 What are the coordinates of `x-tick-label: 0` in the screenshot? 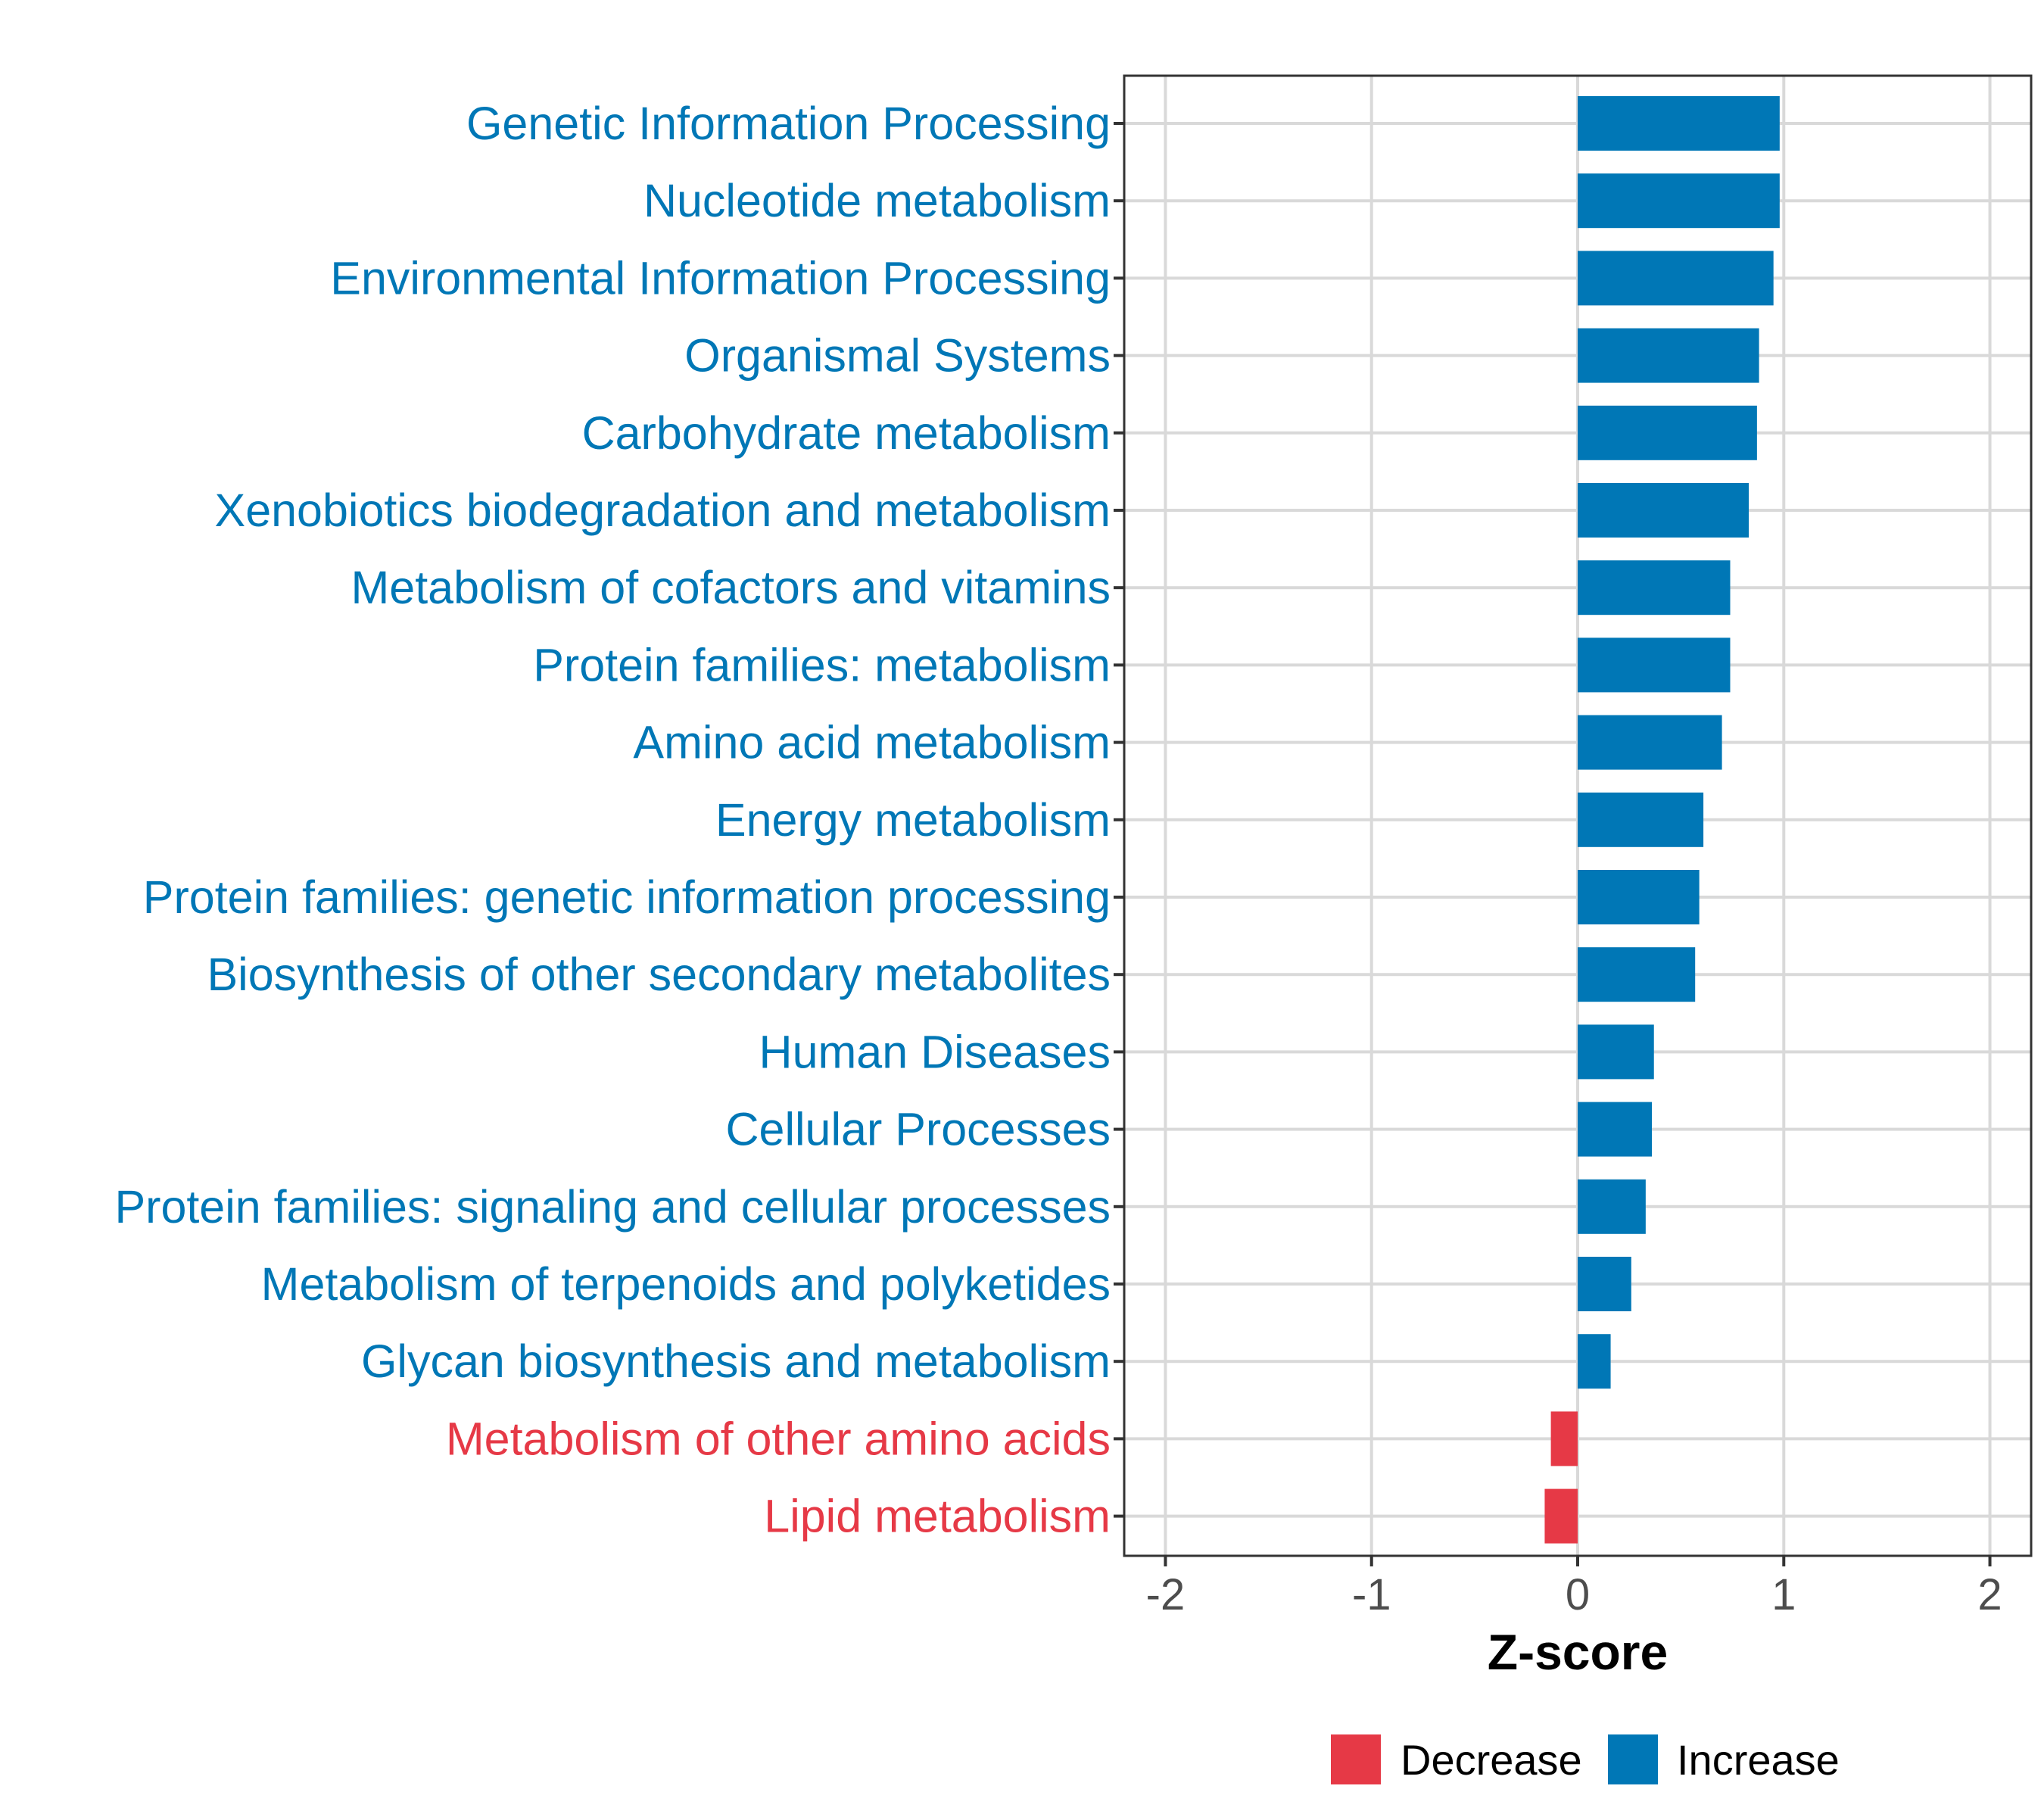 It's located at (1578, 1594).